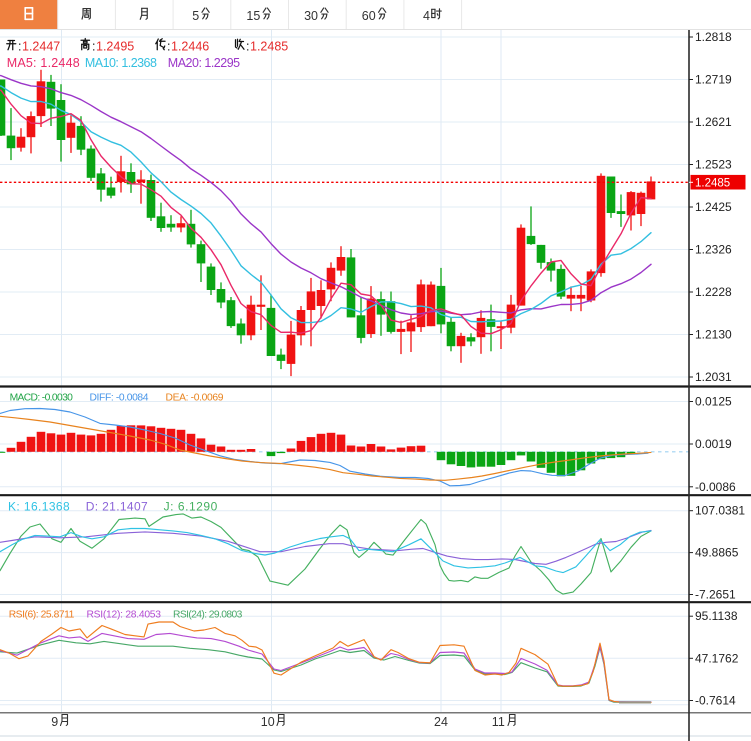  Describe the element at coordinates (717, 658) in the screenshot. I see `svg-text: 47.1762` at that location.